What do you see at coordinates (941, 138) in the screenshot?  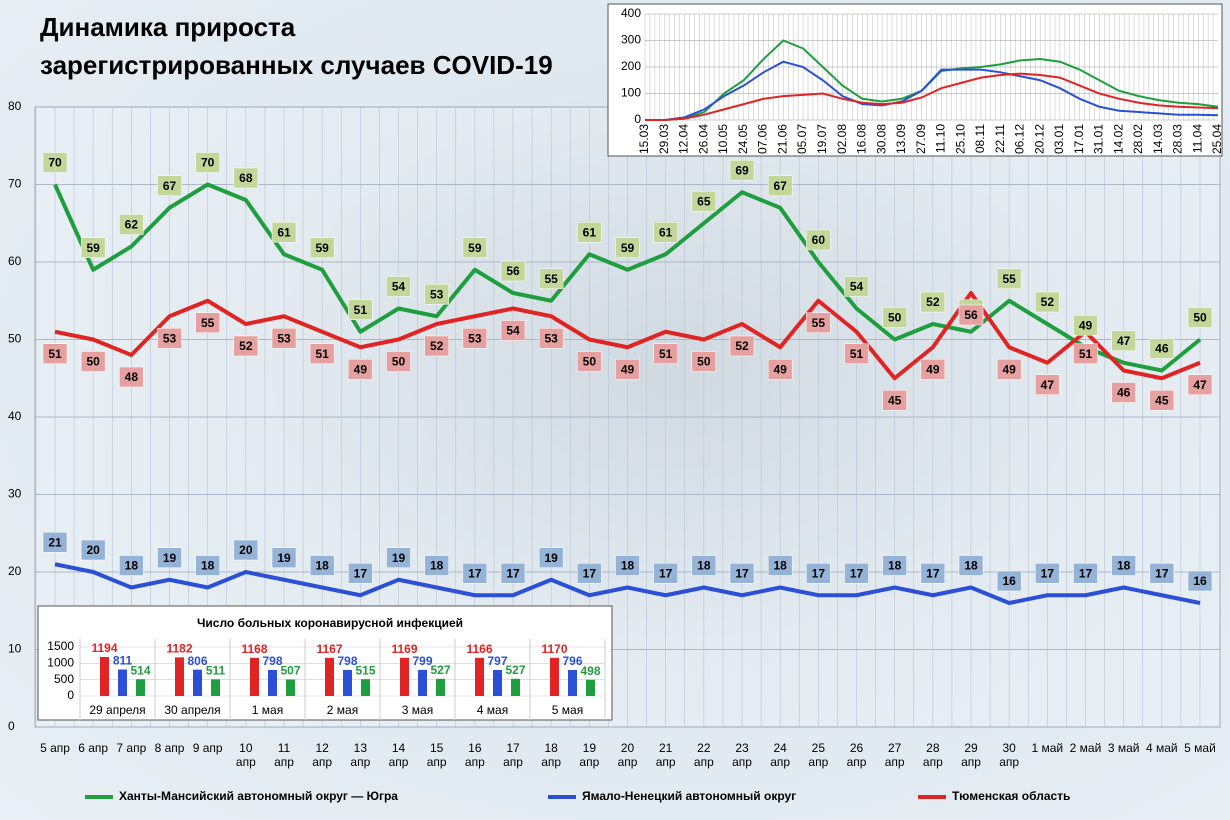 I see `x-tick-label: 11.10` at bounding box center [941, 138].